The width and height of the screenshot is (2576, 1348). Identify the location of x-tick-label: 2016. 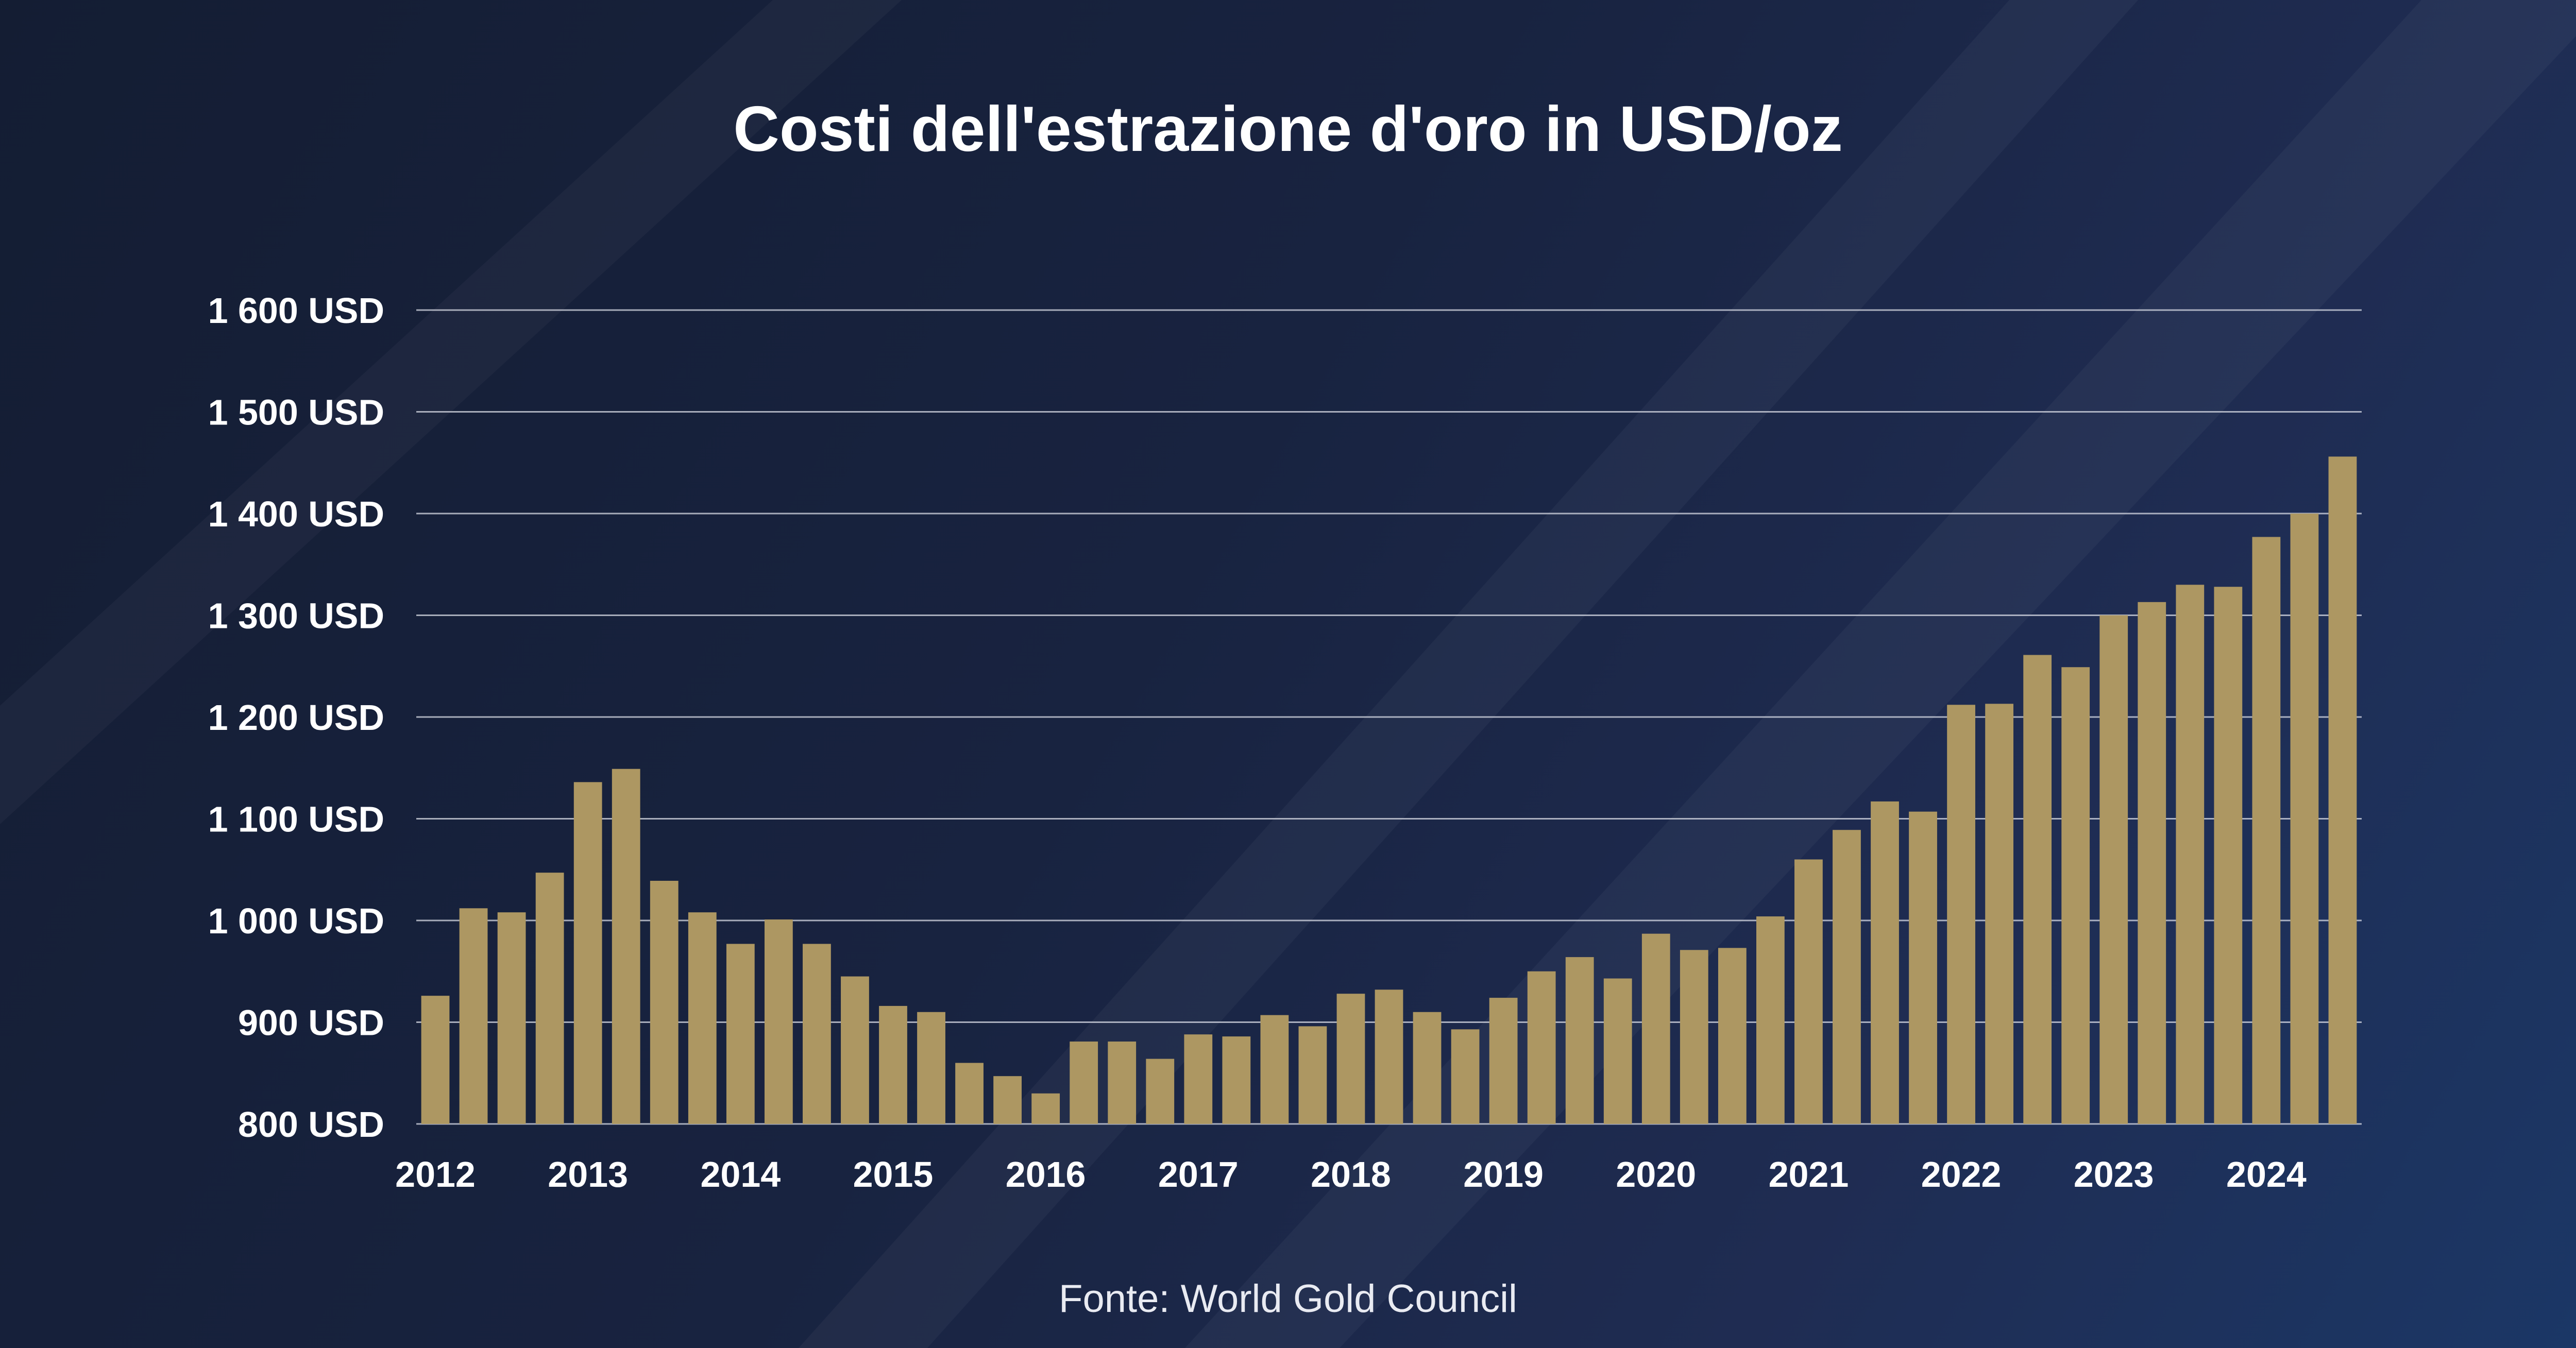
(1046, 1174).